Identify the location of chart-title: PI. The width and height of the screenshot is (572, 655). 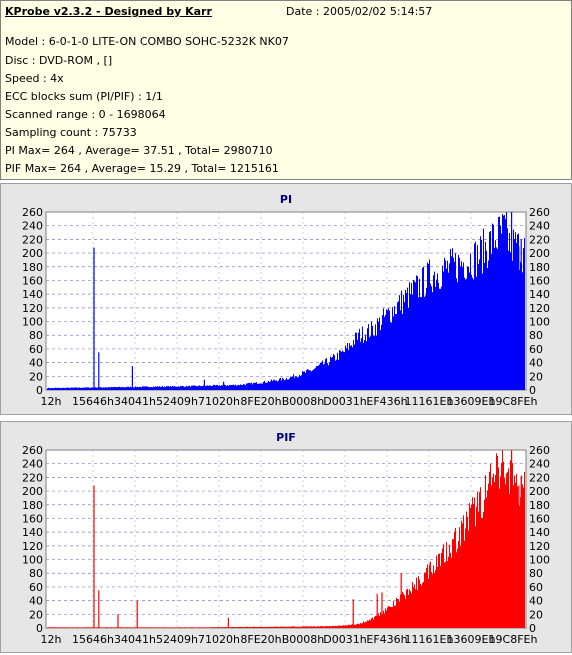
(286, 199).